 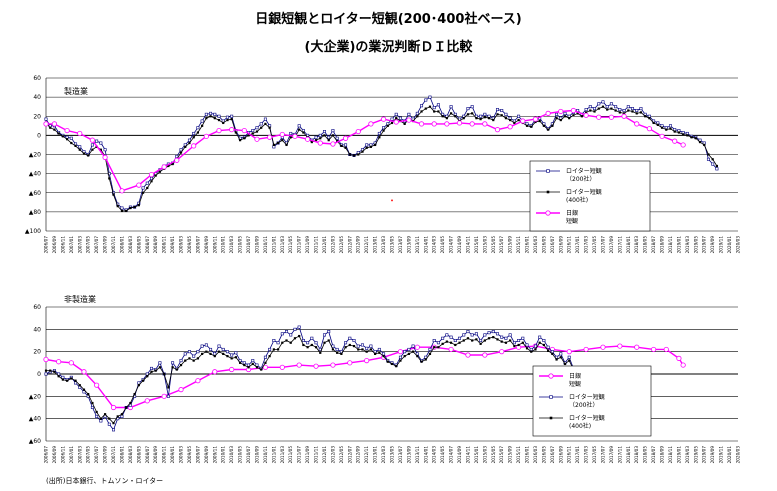 What do you see at coordinates (282, 245) in the screenshot?
I see `x-tick-label: 2011/03` at bounding box center [282, 245].